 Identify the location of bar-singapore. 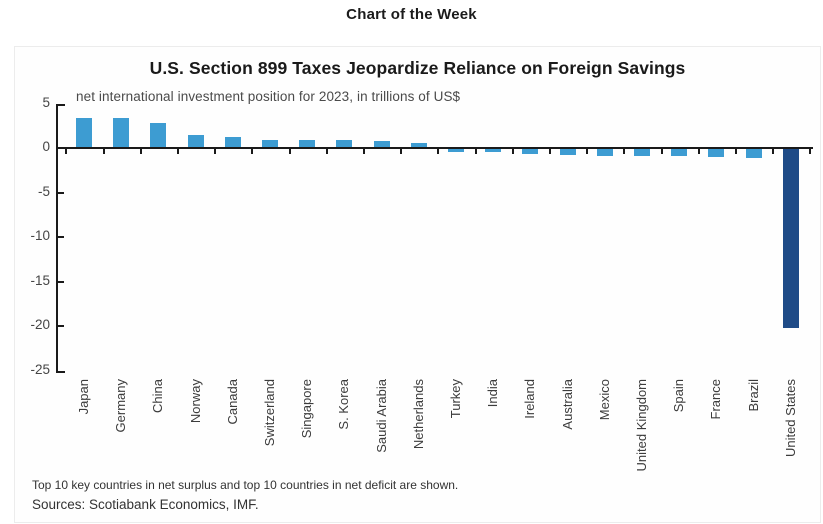
(307, 144).